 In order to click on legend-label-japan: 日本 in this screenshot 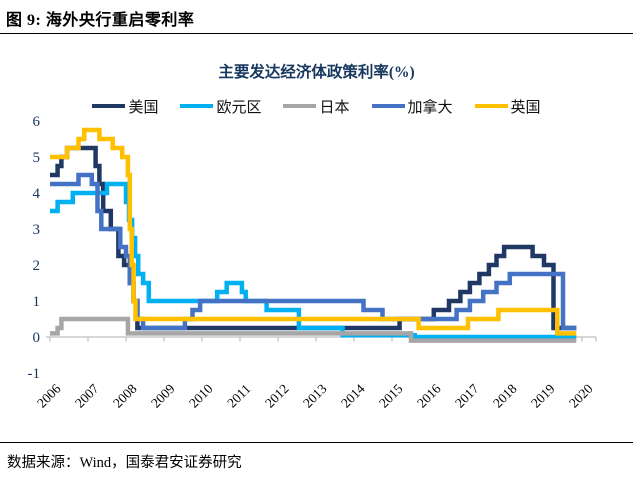, I will do `click(334, 107)`.